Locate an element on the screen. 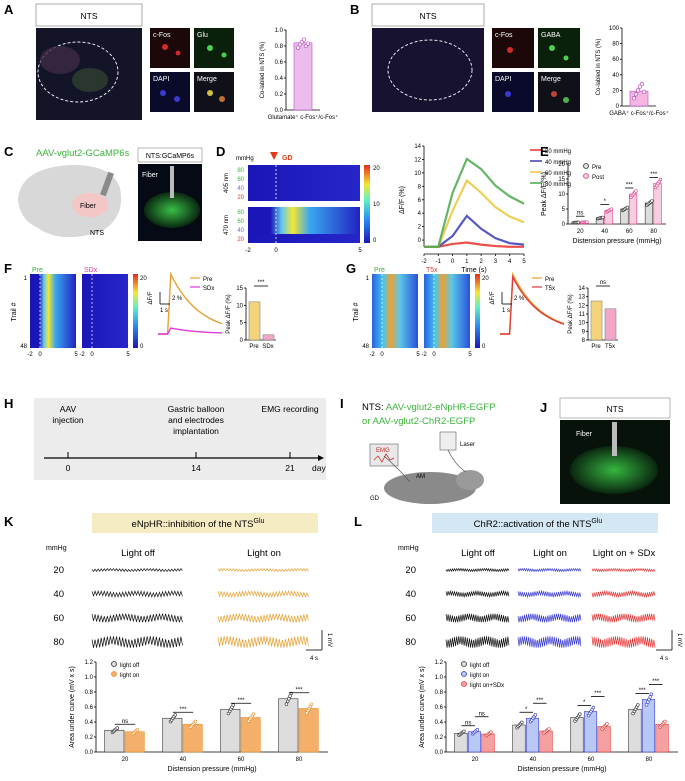 The image size is (685, 781). x-axis-label: GABA⁺ c-Fos⁺/c-Fos⁺ is located at coordinates (639, 113).